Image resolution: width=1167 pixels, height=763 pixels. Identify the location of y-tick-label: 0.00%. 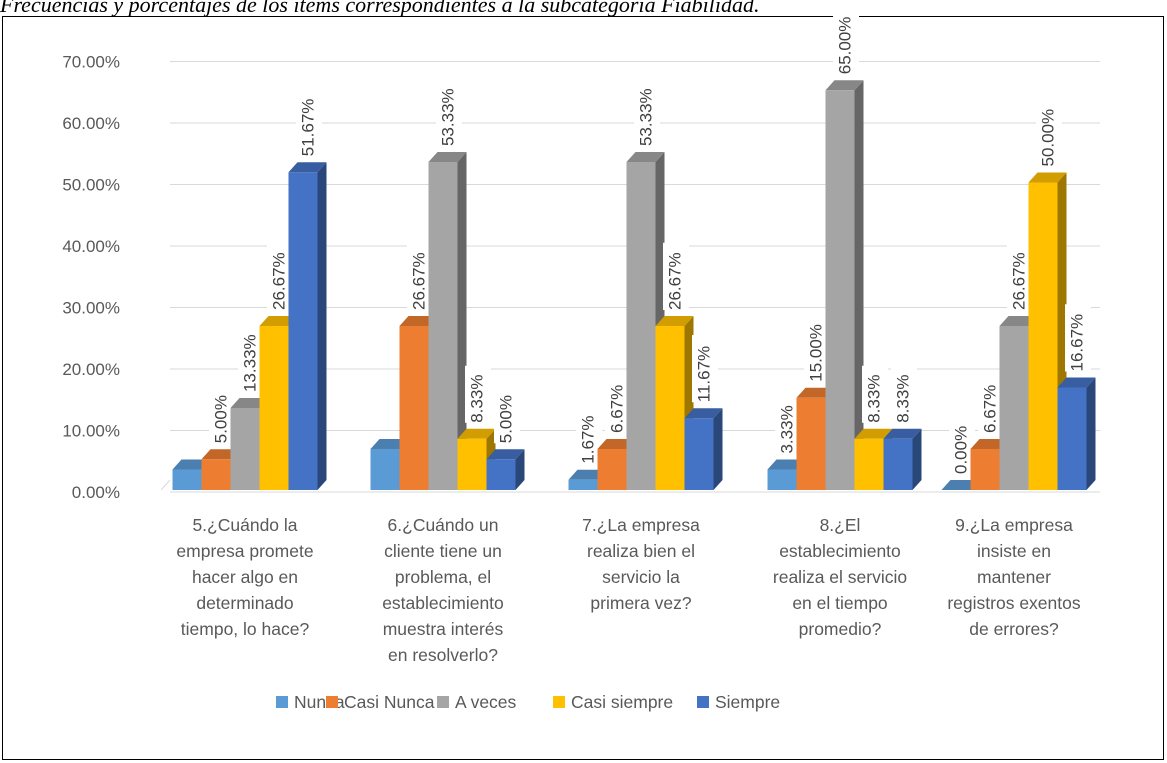
(96, 492).